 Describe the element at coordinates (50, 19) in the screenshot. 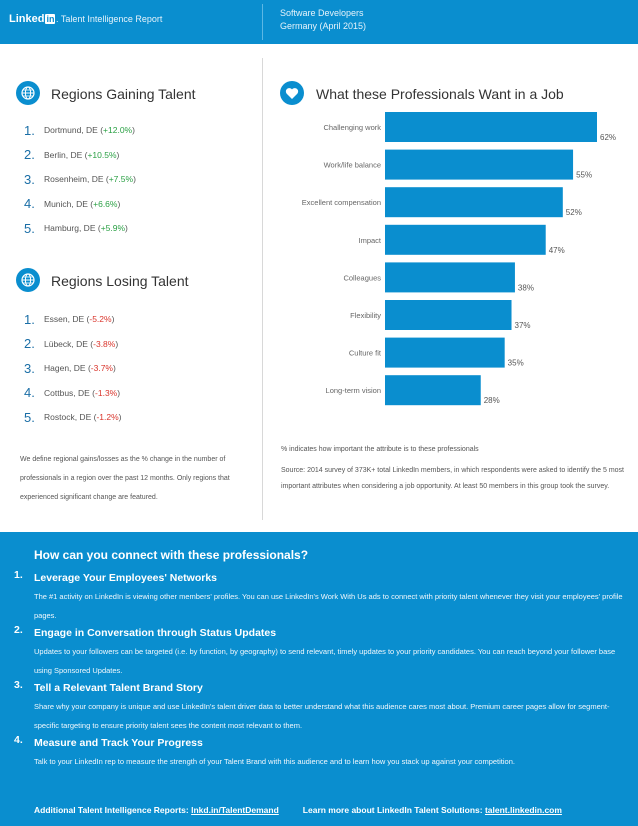

I see `logo-in-box: in` at that location.